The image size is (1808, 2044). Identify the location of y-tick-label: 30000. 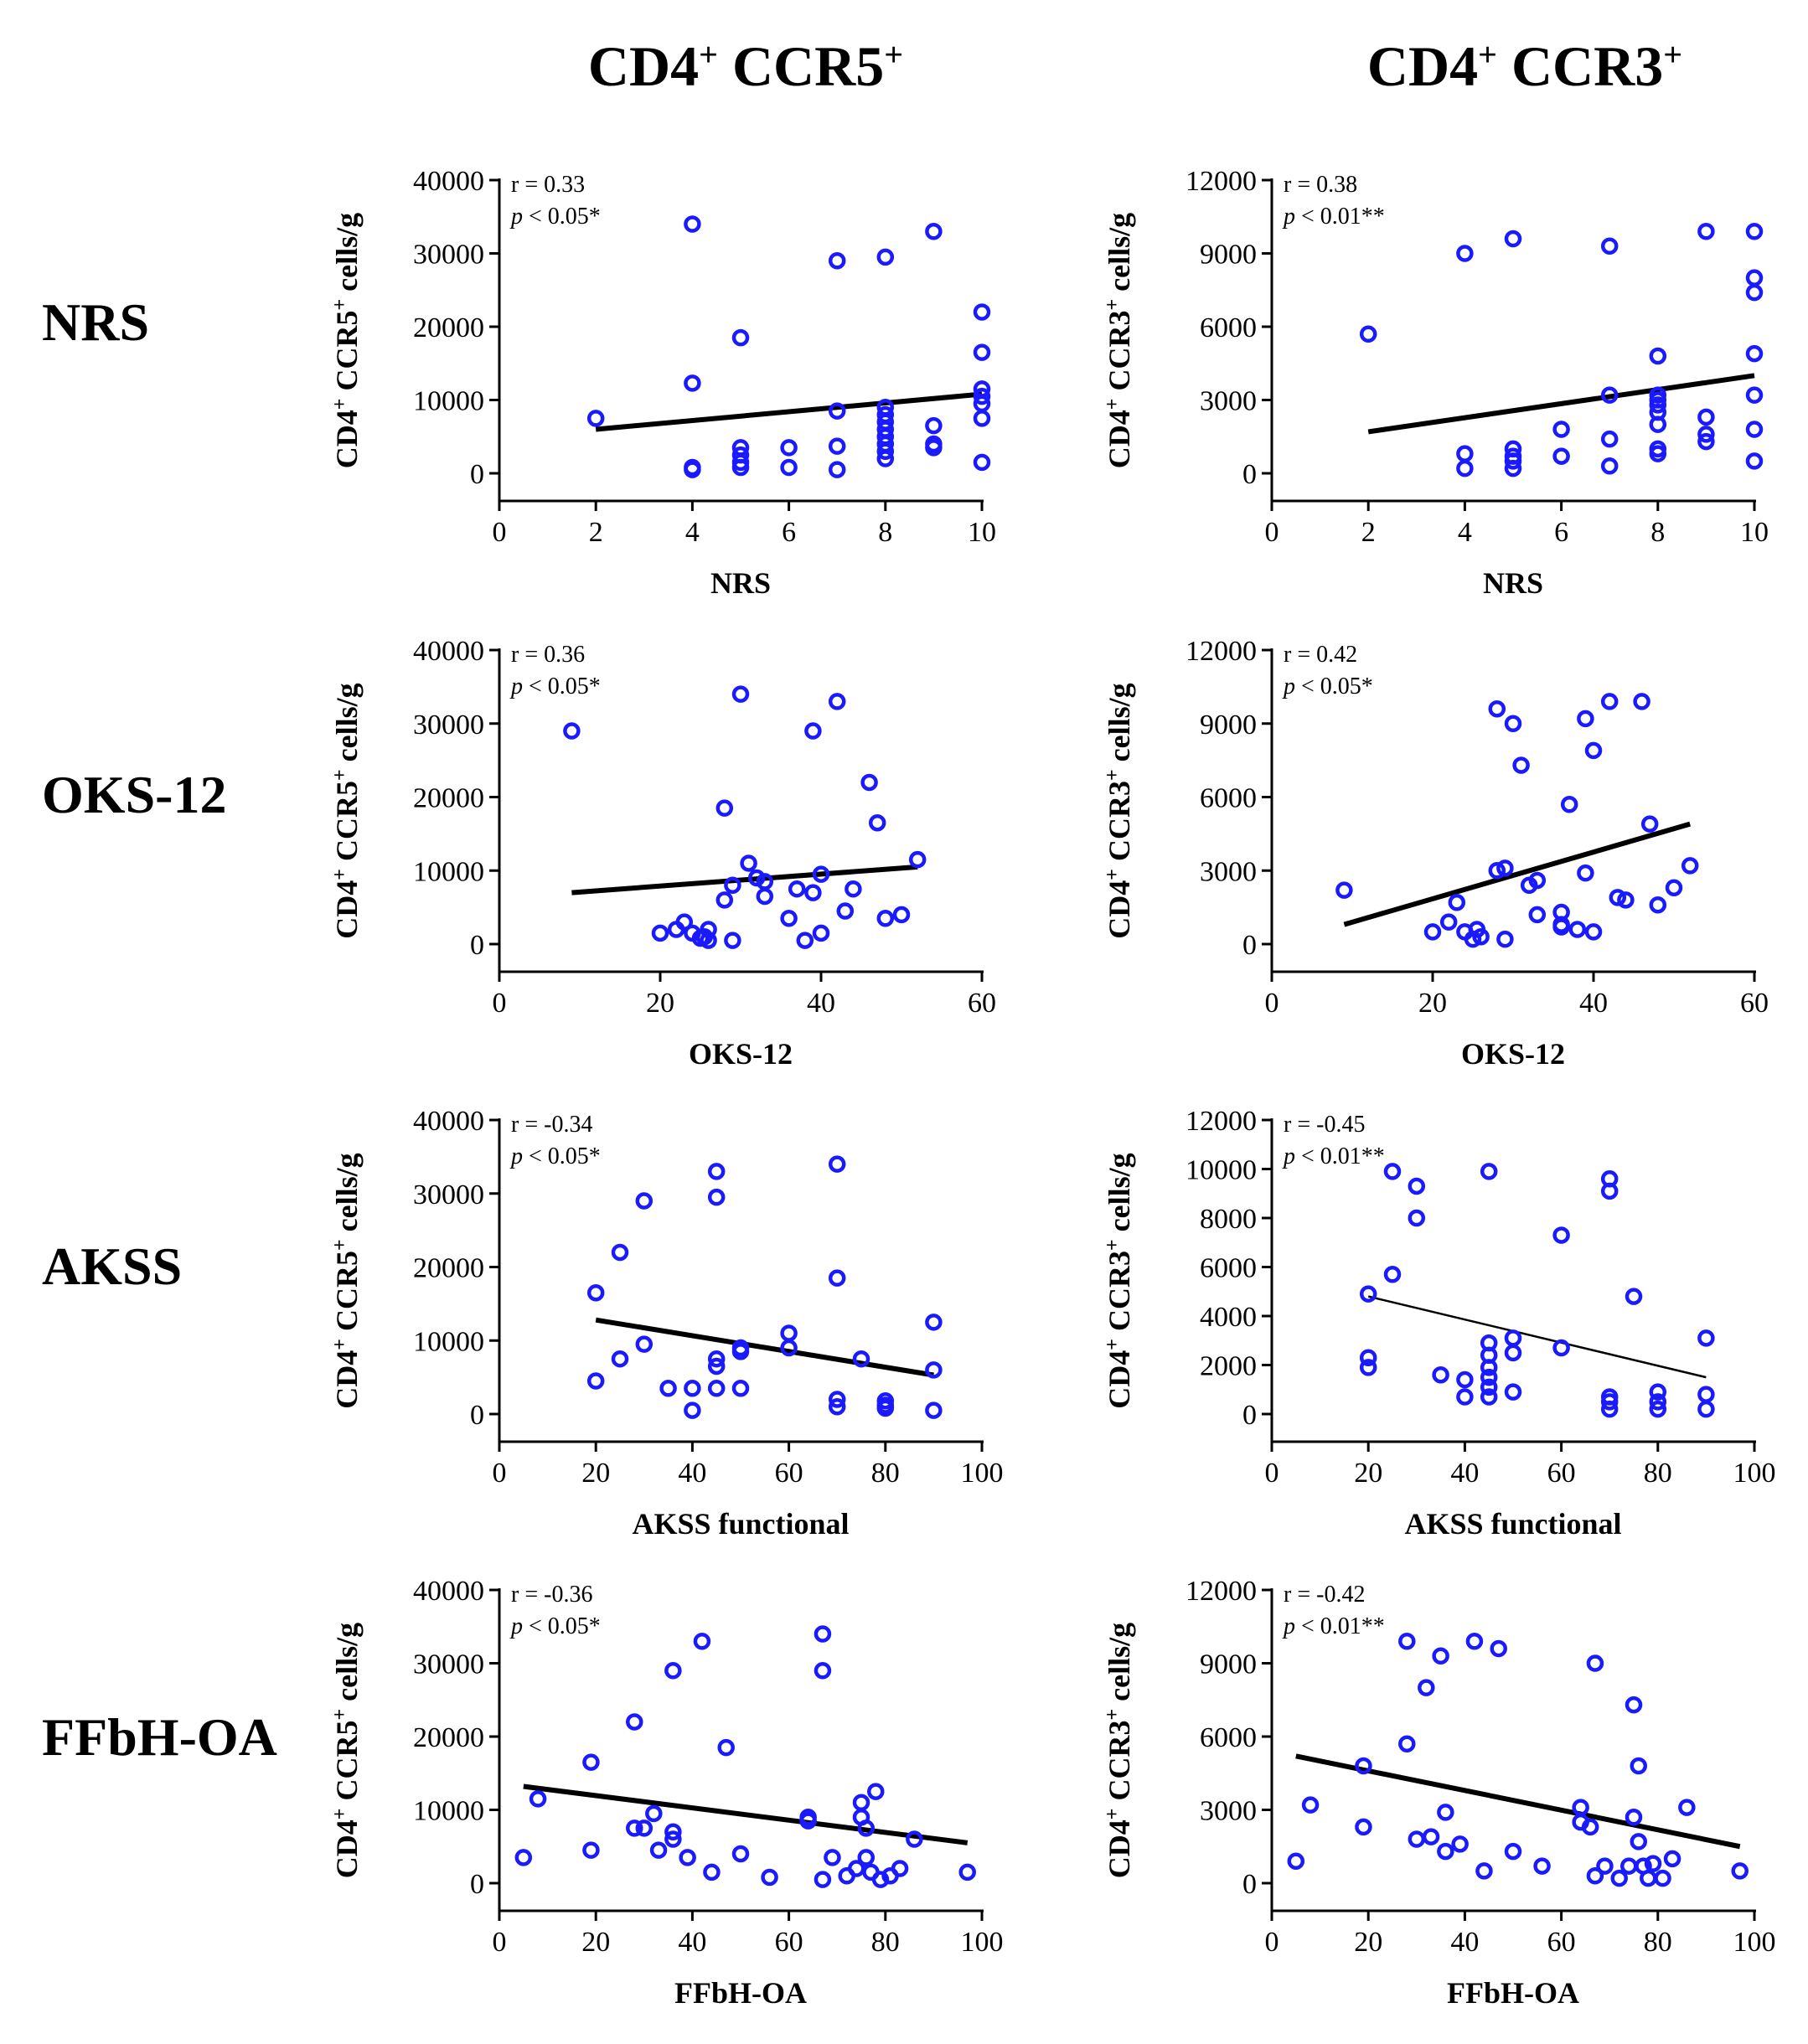
(448, 1194).